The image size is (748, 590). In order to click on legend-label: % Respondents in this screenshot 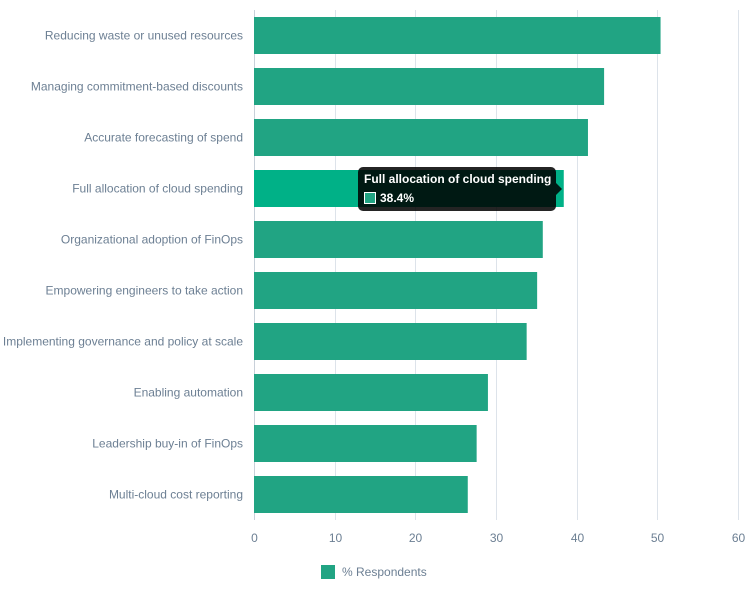, I will do `click(384, 572)`.